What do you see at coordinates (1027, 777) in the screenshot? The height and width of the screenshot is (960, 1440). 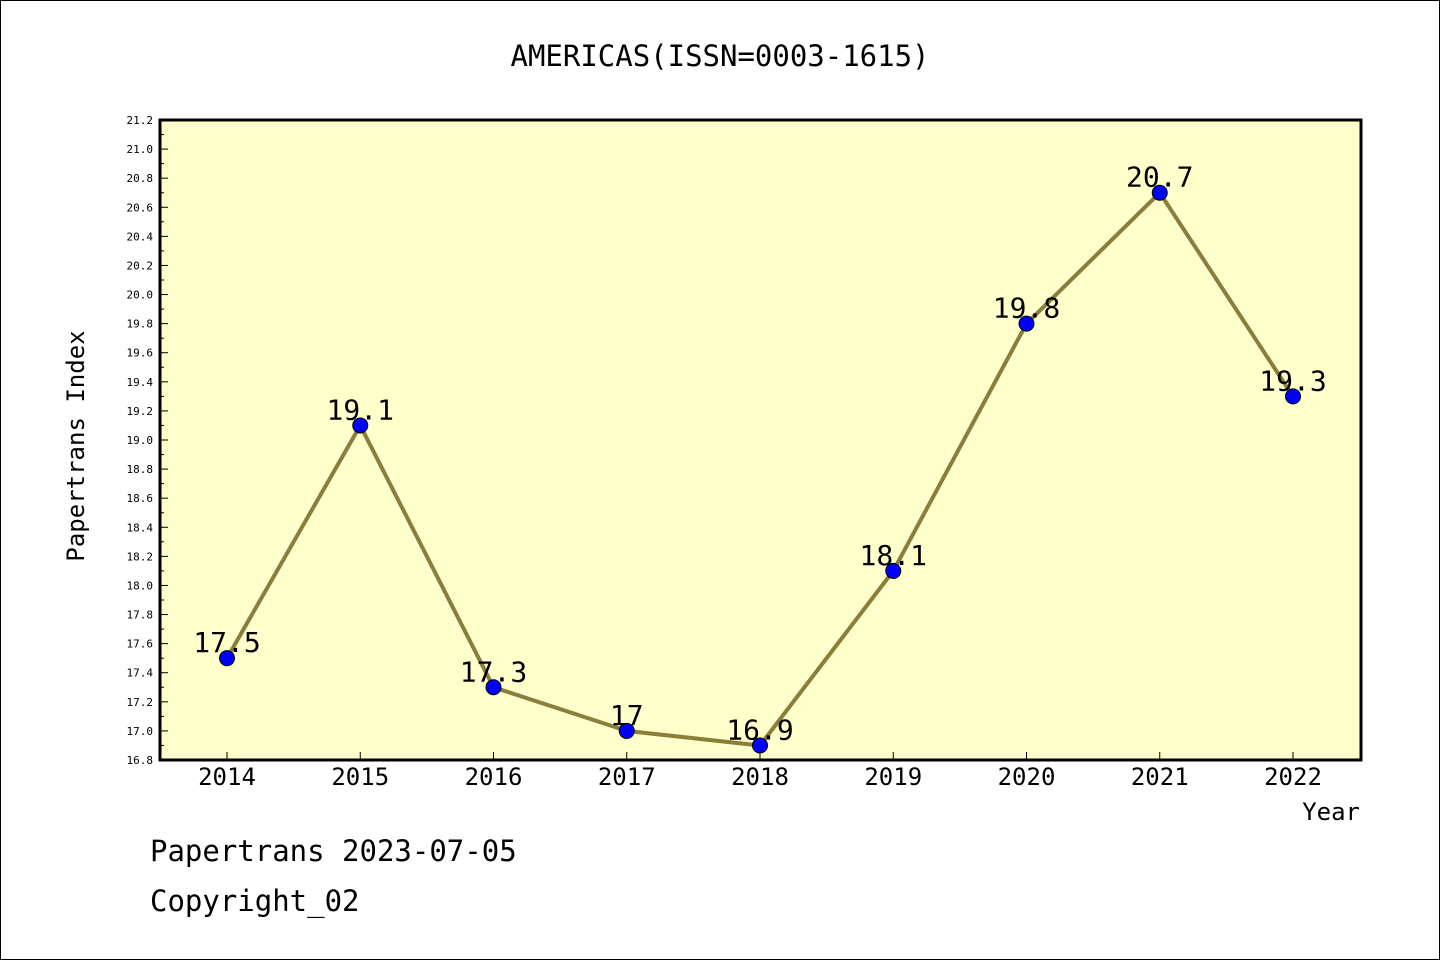 I see `x-tick-label: 2020` at bounding box center [1027, 777].